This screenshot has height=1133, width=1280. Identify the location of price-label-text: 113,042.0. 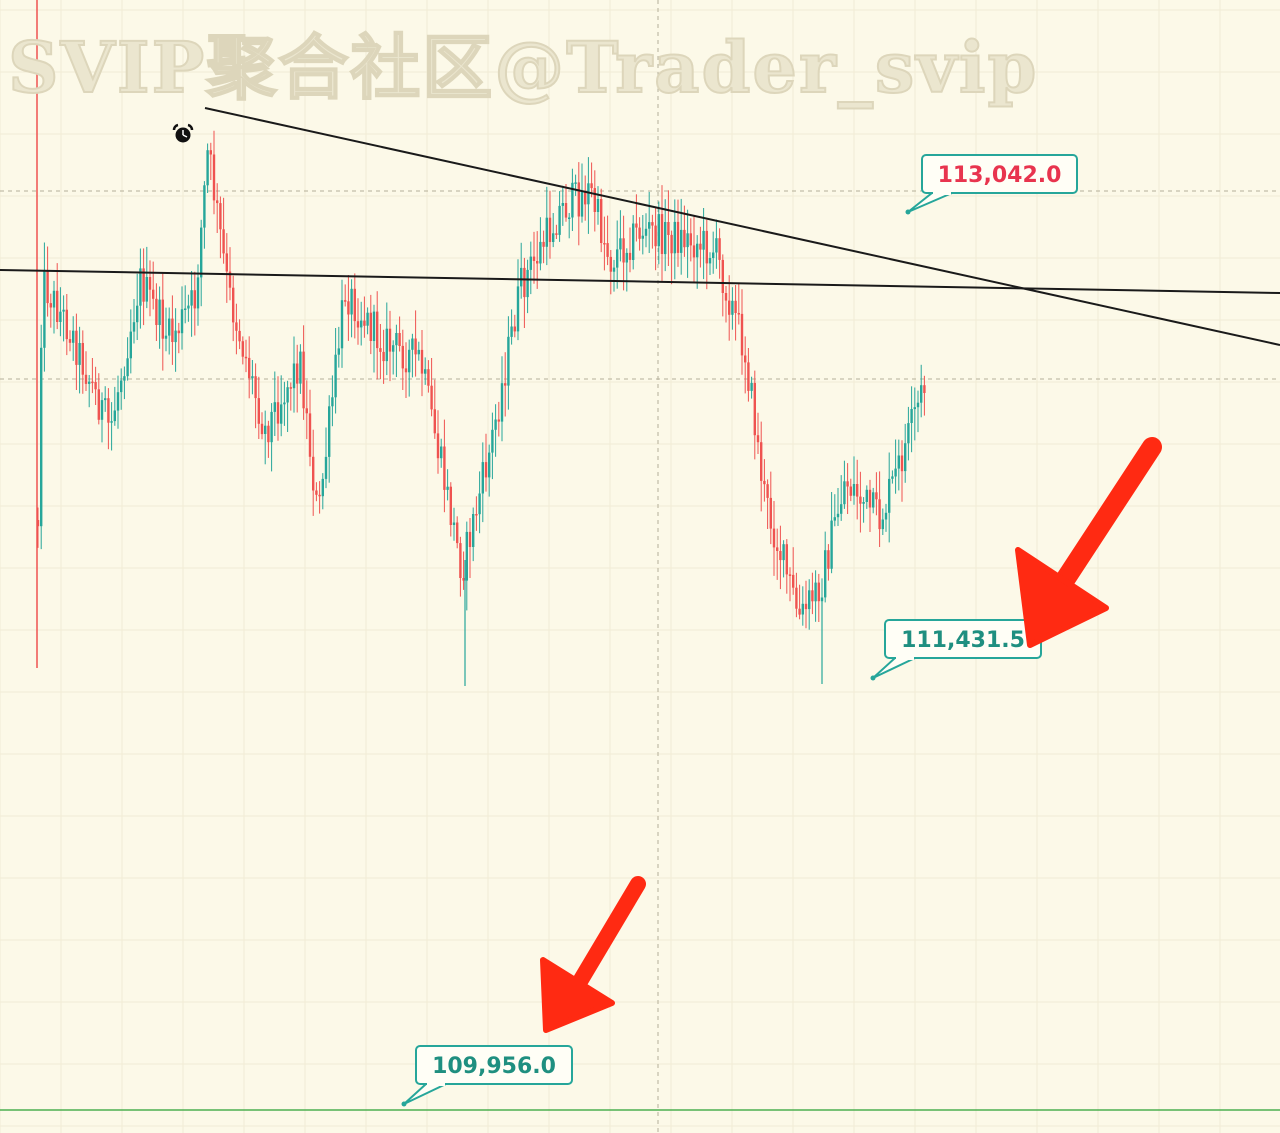
(1000, 175).